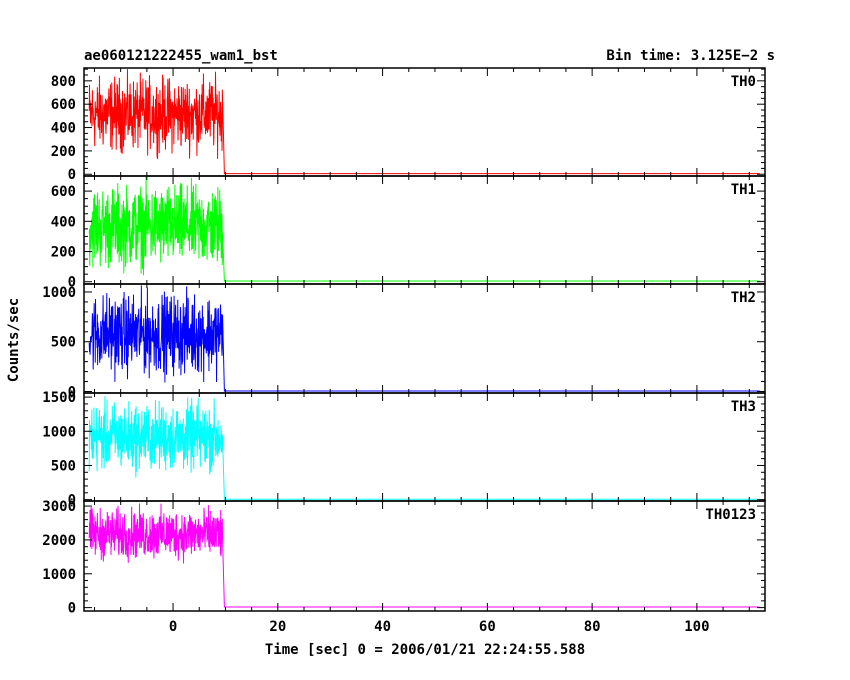 Image resolution: width=850 pixels, height=680 pixels. I want to click on panel-th2: 0 500 1000 TH2, so click(404, 342).